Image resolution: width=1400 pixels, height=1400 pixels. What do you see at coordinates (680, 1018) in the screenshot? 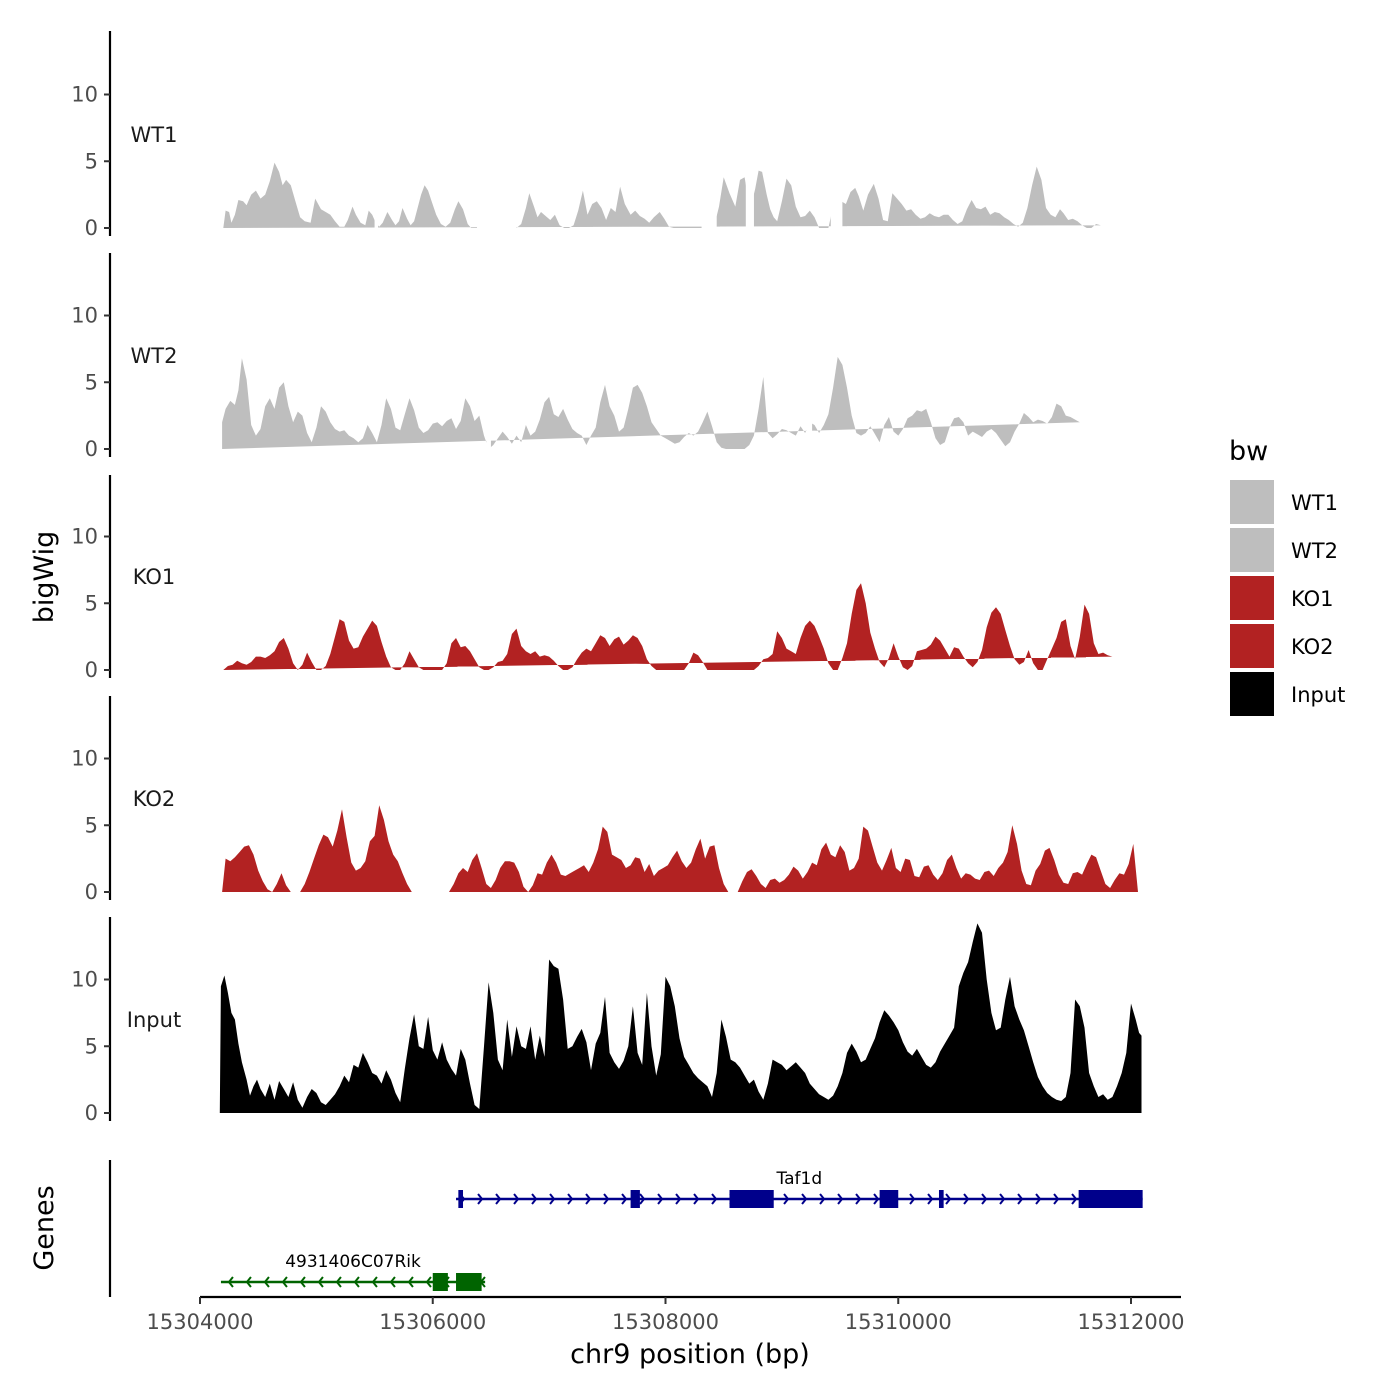
I see `signal-area-input` at bounding box center [680, 1018].